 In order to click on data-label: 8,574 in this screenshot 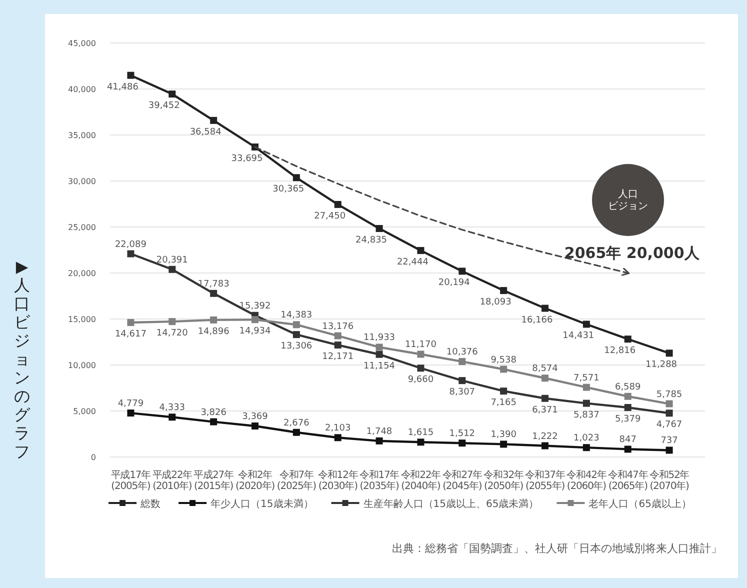, I will do `click(545, 369)`.